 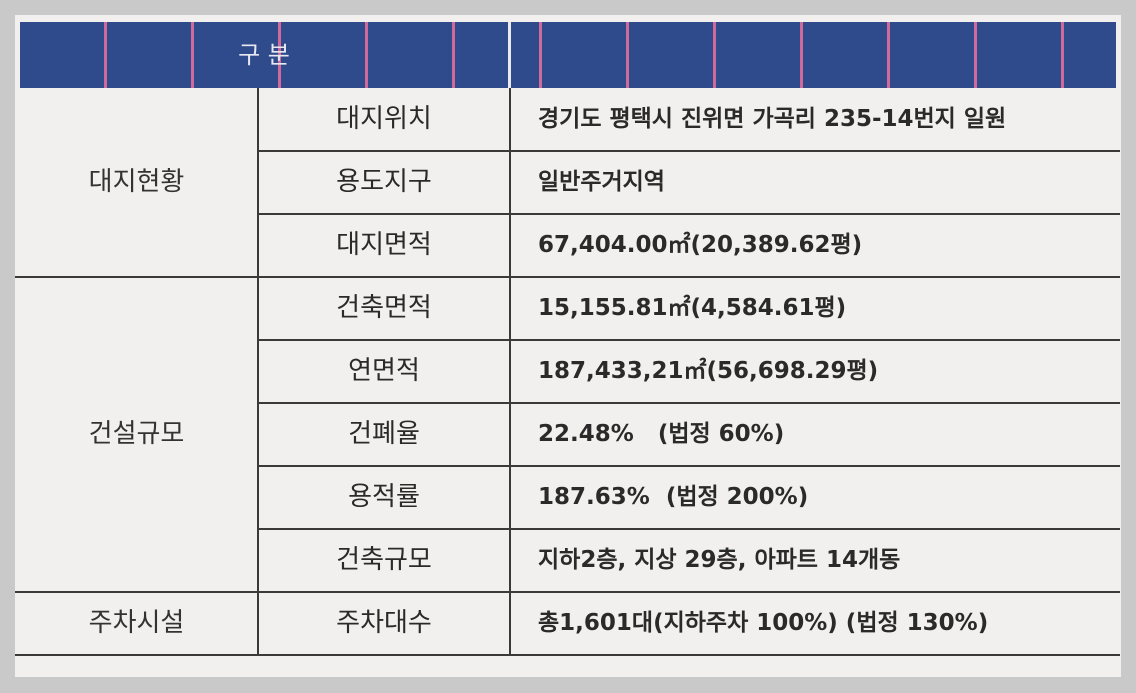 I want to click on item-value: 15,155.81㎡(4,584.61평), so click(x=692, y=308).